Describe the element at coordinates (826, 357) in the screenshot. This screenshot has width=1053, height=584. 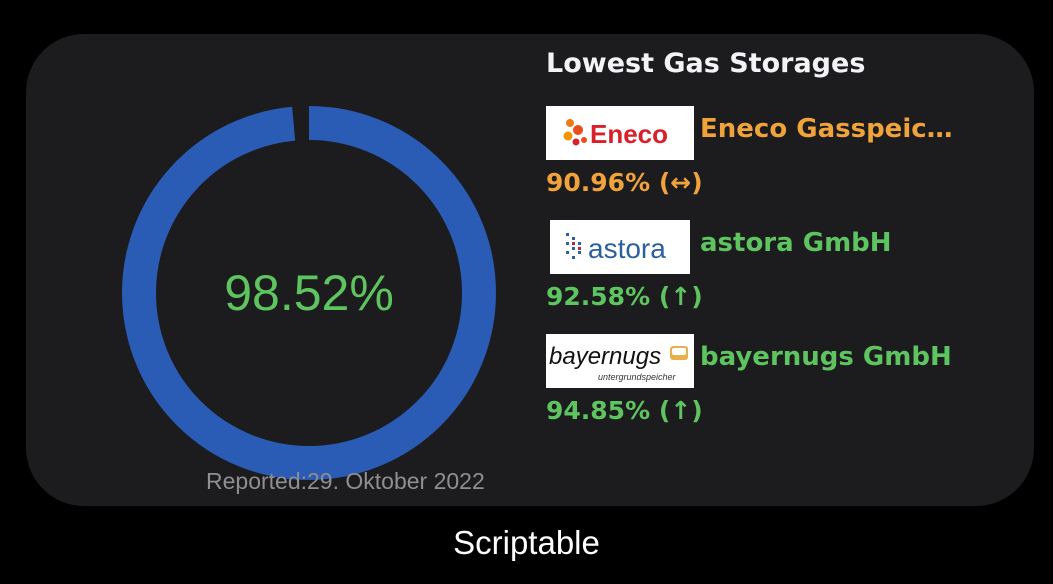
I see `storage-name: bayernugs GmbH` at that location.